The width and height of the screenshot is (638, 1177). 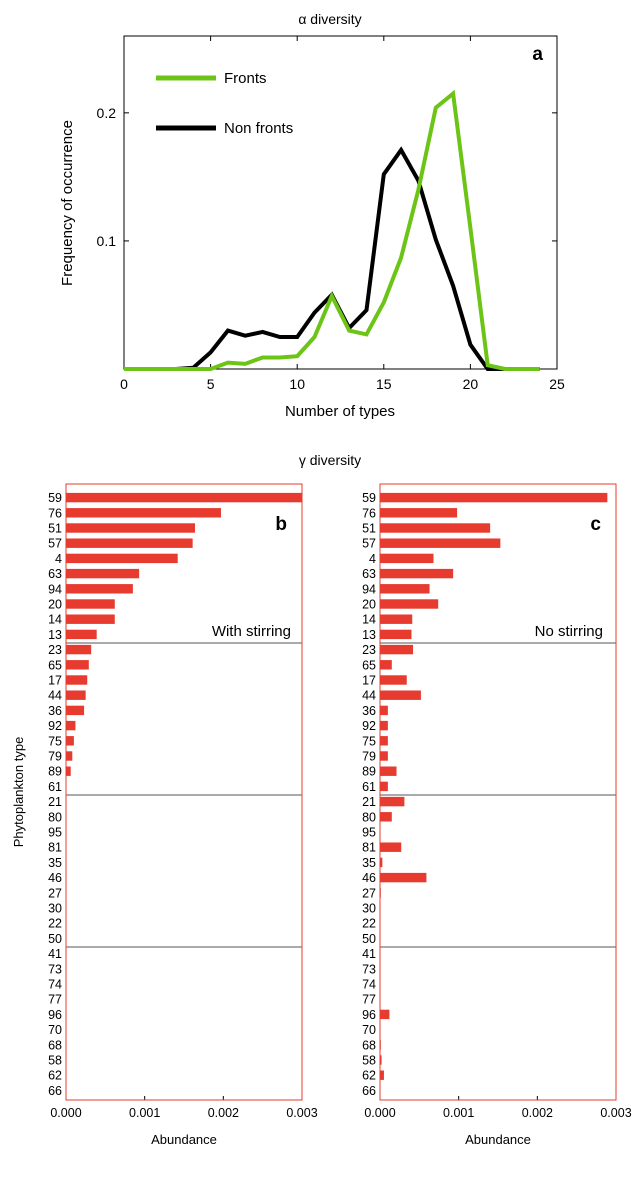 I want to click on alpha-x-axis-label: Number of types, so click(x=340, y=411).